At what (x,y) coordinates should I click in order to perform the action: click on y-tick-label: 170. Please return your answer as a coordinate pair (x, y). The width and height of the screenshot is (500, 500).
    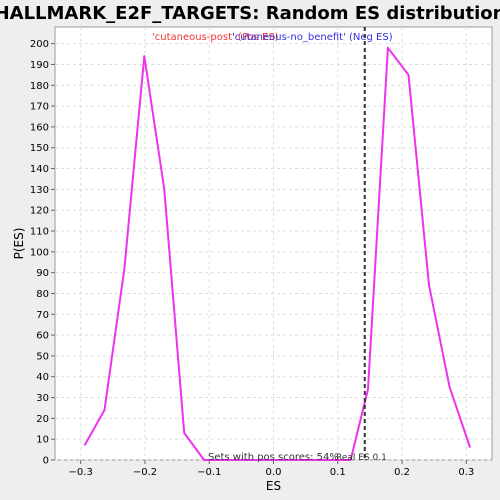
    Looking at the image, I should click on (39, 107).